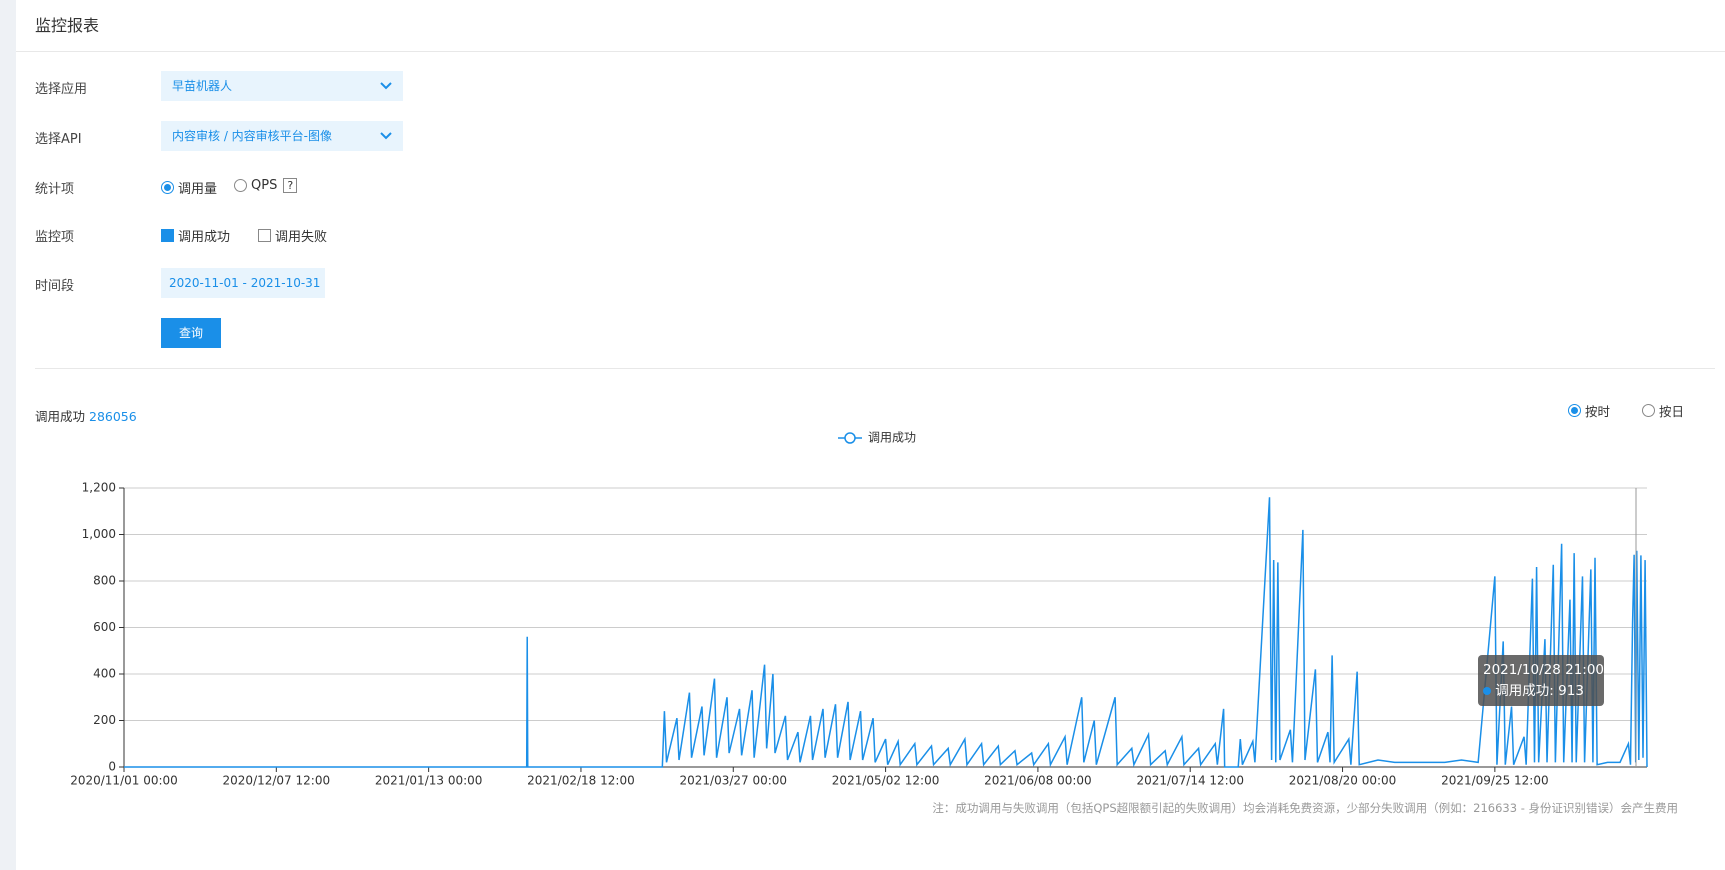 The height and width of the screenshot is (870, 1725). Describe the element at coordinates (1672, 411) in the screenshot. I see `radio-label: 按日` at that location.